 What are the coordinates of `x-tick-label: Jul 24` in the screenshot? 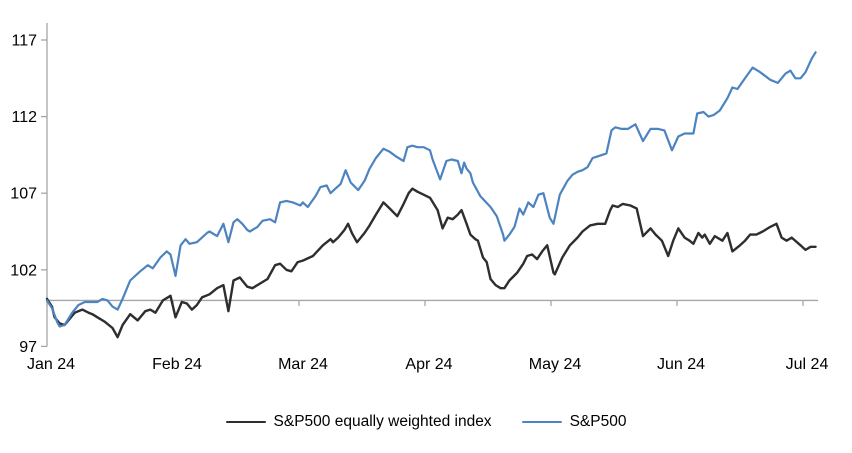 It's located at (807, 364).